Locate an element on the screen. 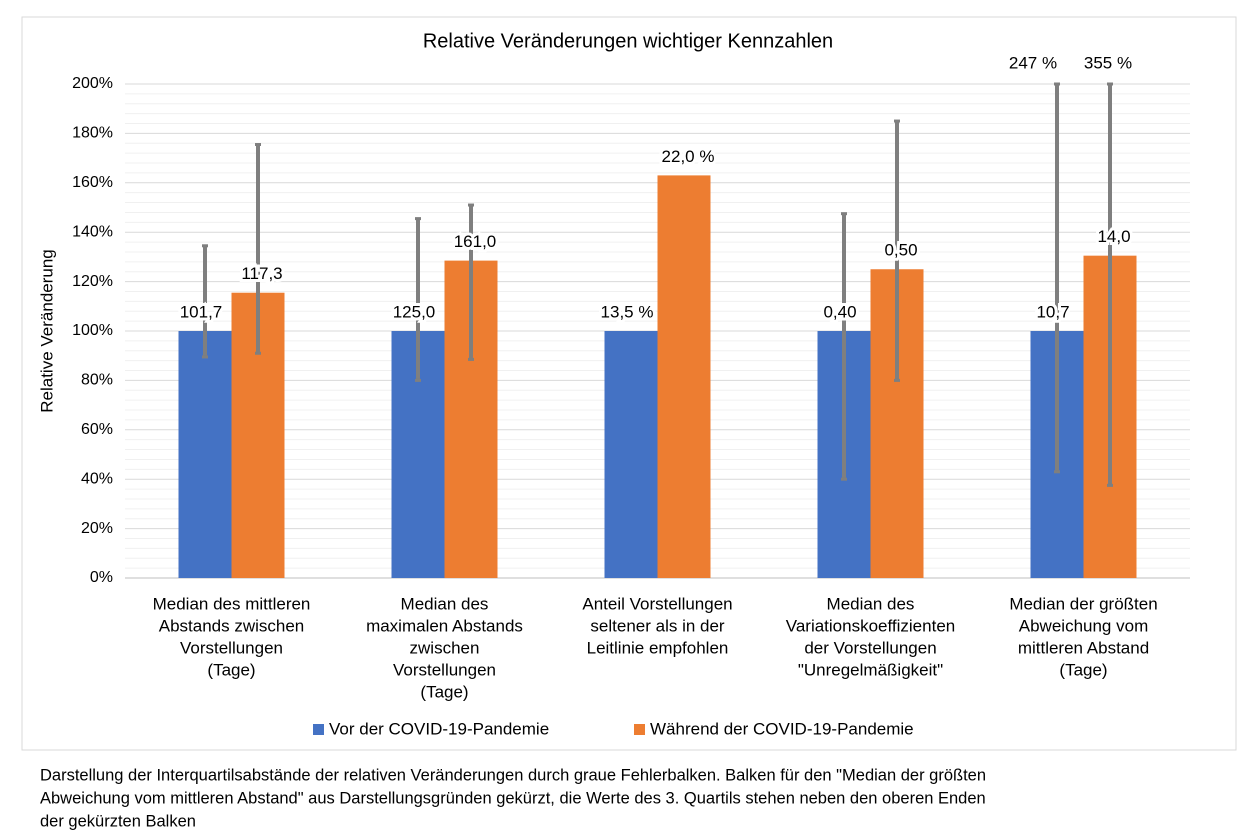 The image size is (1256, 840). x-tick-label: Median des mittleren is located at coordinates (232, 603).